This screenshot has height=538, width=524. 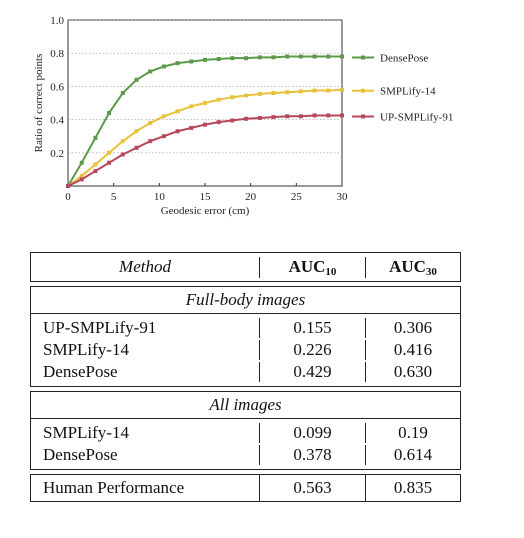 What do you see at coordinates (312, 350) in the screenshot?
I see `cell-auc10: 0.226` at bounding box center [312, 350].